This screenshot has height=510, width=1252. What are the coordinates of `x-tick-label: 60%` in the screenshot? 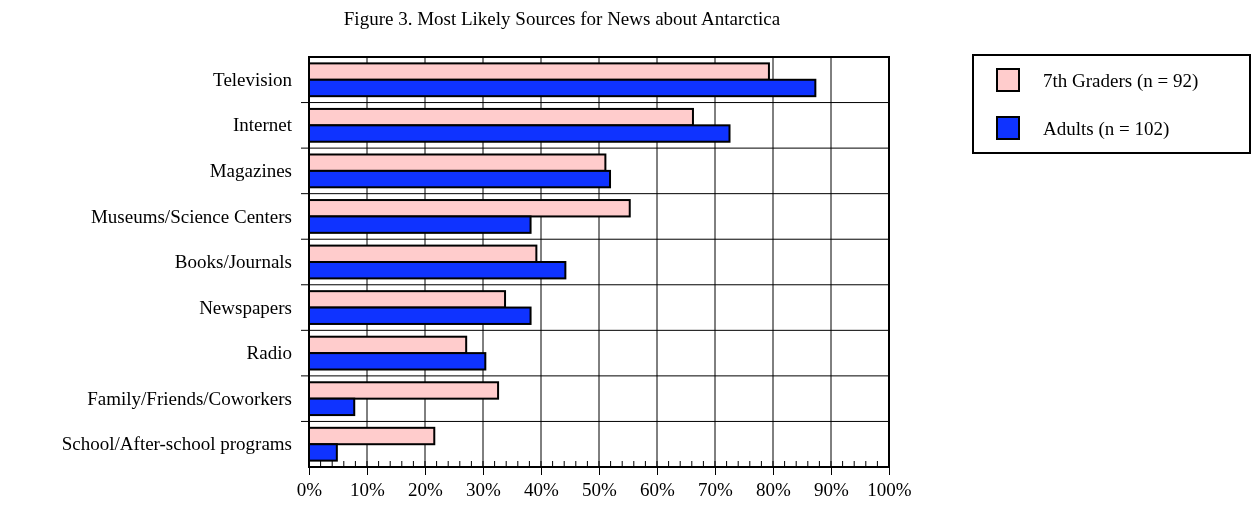 It's located at (658, 490).